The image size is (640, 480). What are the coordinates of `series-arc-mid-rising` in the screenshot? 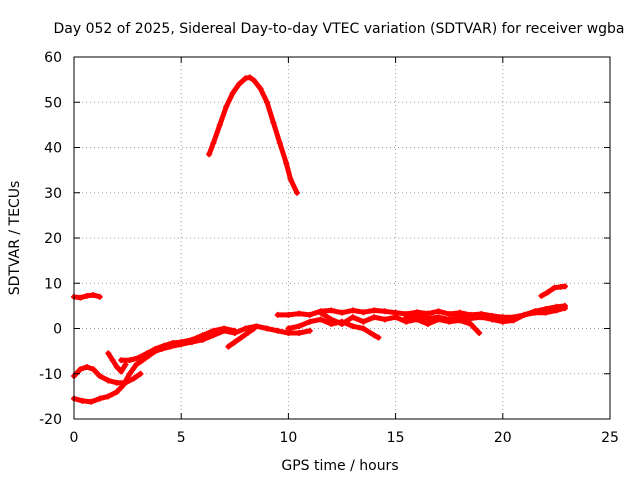 It's located at (178, 344).